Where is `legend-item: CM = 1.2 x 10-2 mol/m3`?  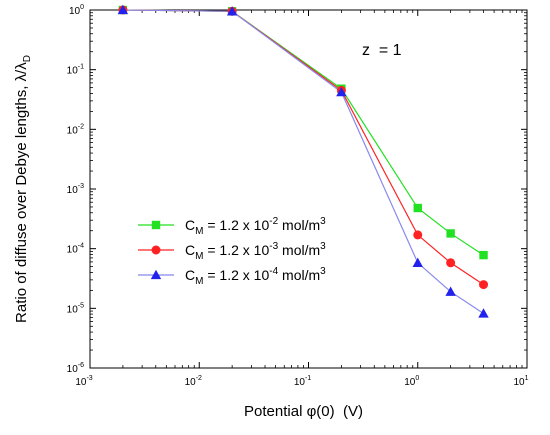
legend-item: CM = 1.2 x 10-2 mol/m3 is located at coordinates (232, 226).